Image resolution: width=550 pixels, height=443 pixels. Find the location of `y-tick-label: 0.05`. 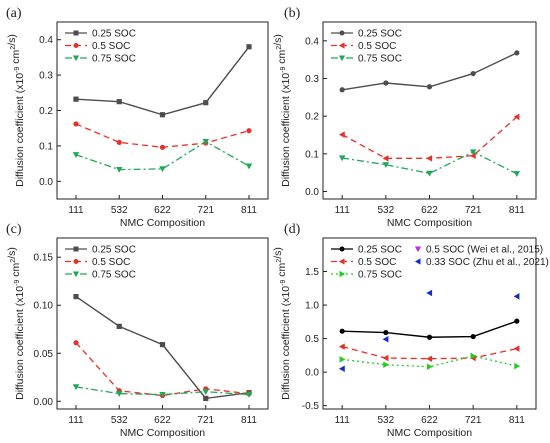

y-tick-label: 0.05 is located at coordinates (44, 354).